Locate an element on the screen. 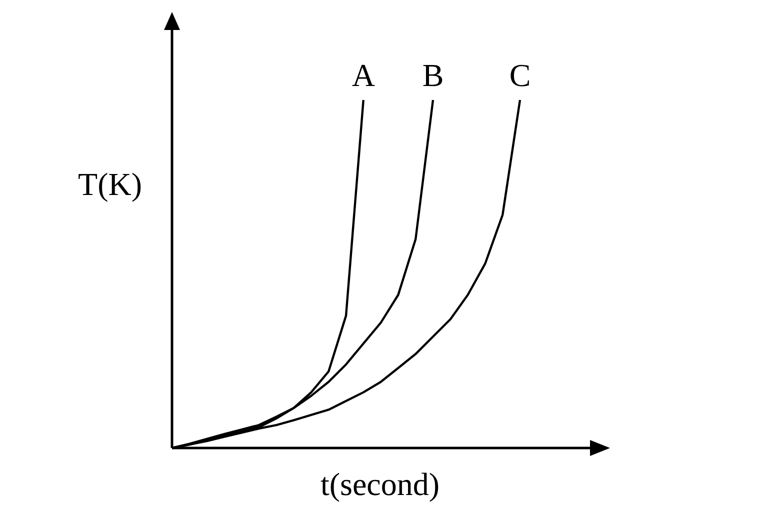 The height and width of the screenshot is (515, 776). x-axis-title: t(second) is located at coordinates (380, 484).